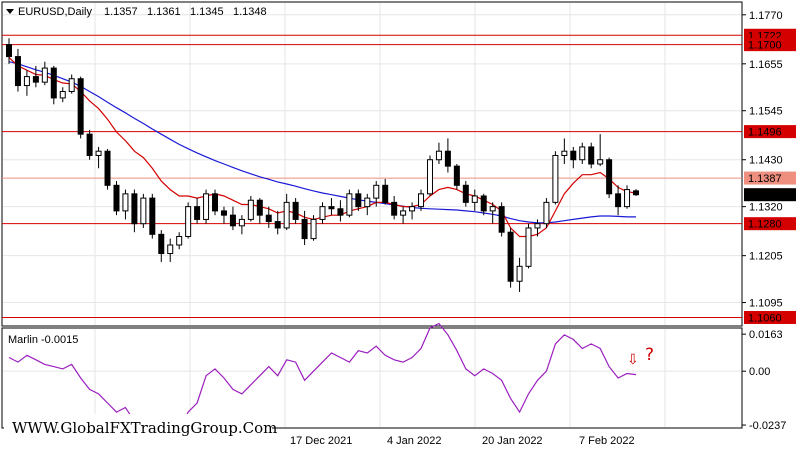 Image resolution: width=800 pixels, height=453 pixels. Describe the element at coordinates (766, 161) in the screenshot. I see `price-tick-label: 1.1430` at that location.